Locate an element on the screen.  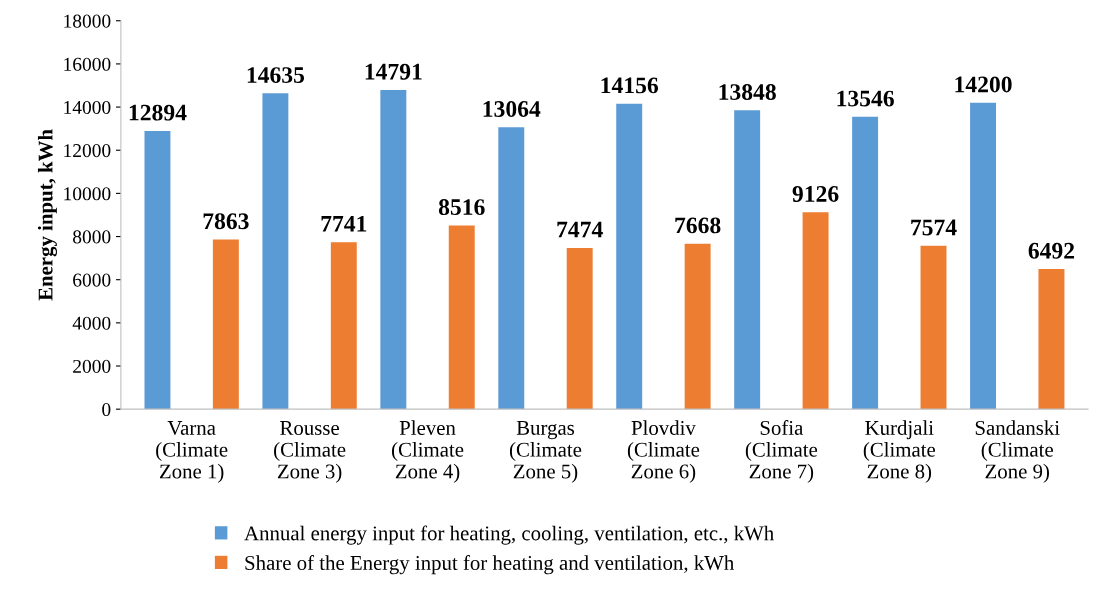
data-label: 7574 is located at coordinates (934, 227).